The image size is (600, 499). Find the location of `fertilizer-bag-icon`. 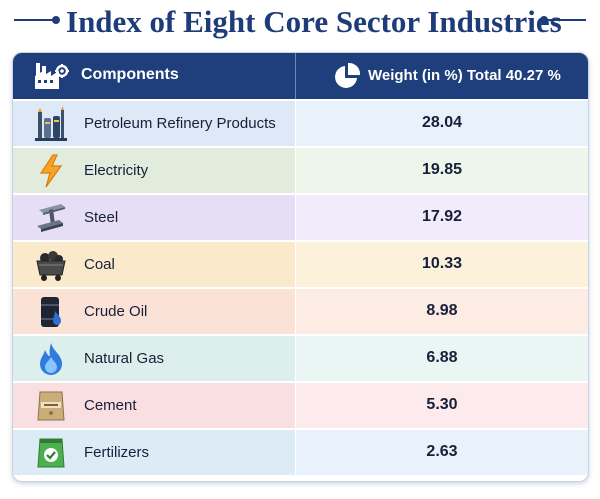

fertilizer-bag-icon is located at coordinates (51, 453).